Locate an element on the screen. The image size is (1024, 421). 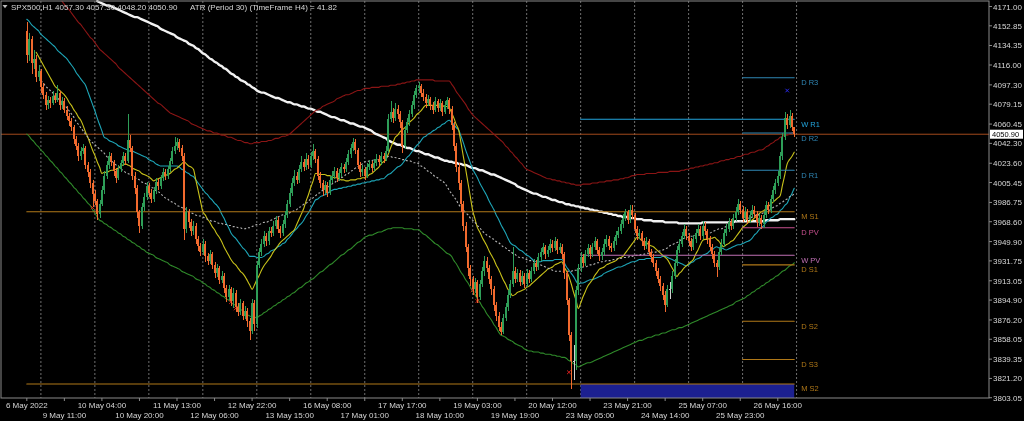
x-tick-label: 18 May 10:00 is located at coordinates (440, 414).